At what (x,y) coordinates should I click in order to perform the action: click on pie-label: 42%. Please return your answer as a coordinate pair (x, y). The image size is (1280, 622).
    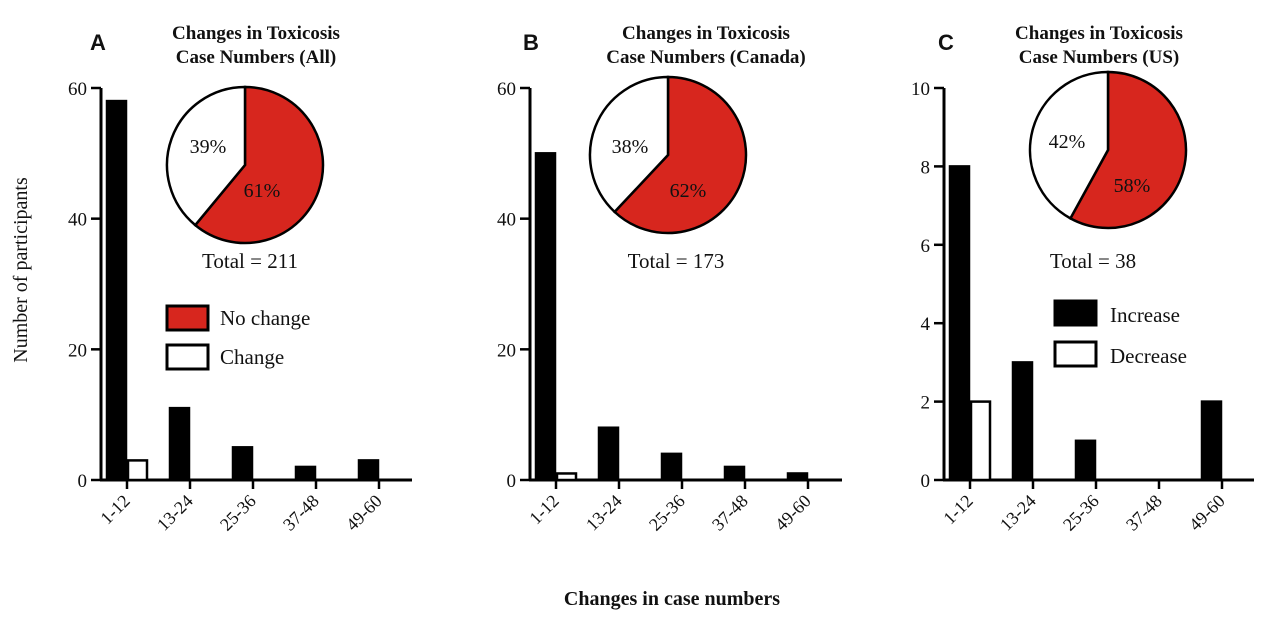
    Looking at the image, I should click on (1067, 142).